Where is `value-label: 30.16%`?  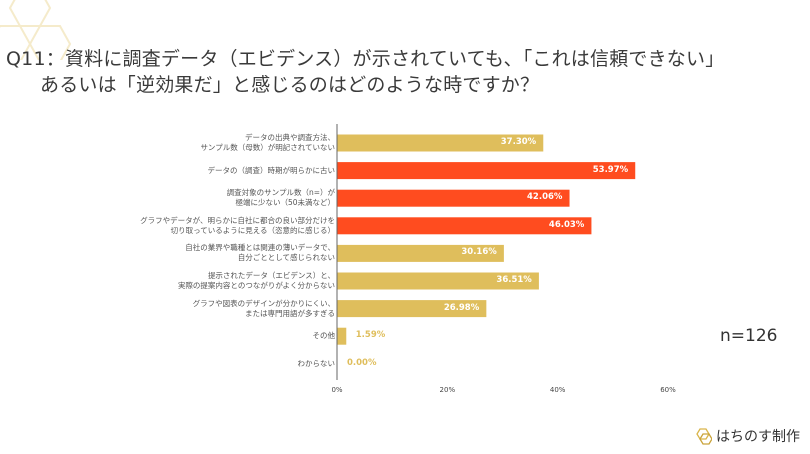 value-label: 30.16% is located at coordinates (479, 252).